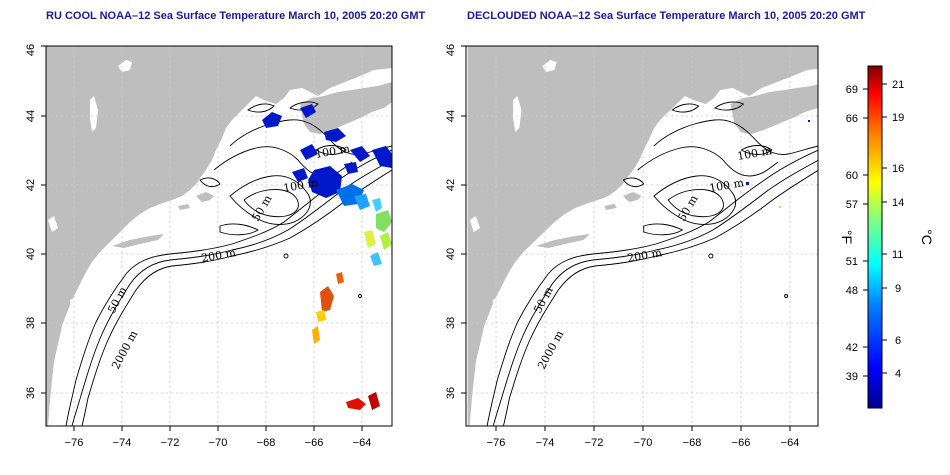 This screenshot has height=475, width=950. Describe the element at coordinates (847, 237) in the screenshot. I see `colorbar-unit-fahrenheit: °F` at that location.